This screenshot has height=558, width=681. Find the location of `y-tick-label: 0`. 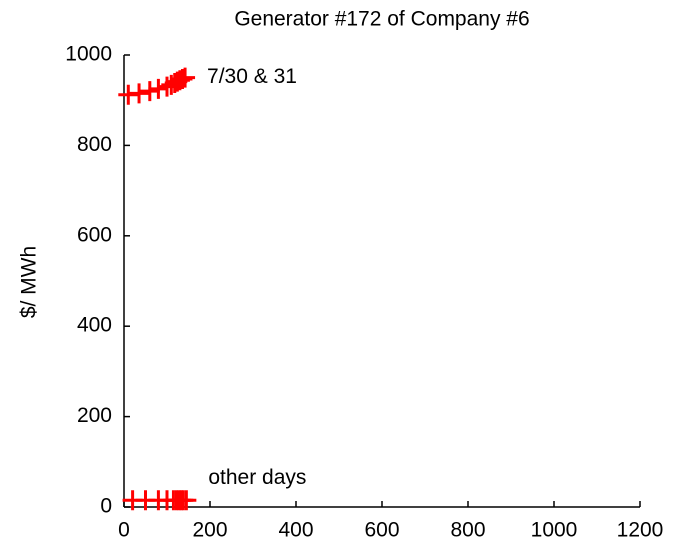

y-tick-label: 0 is located at coordinates (106, 506).